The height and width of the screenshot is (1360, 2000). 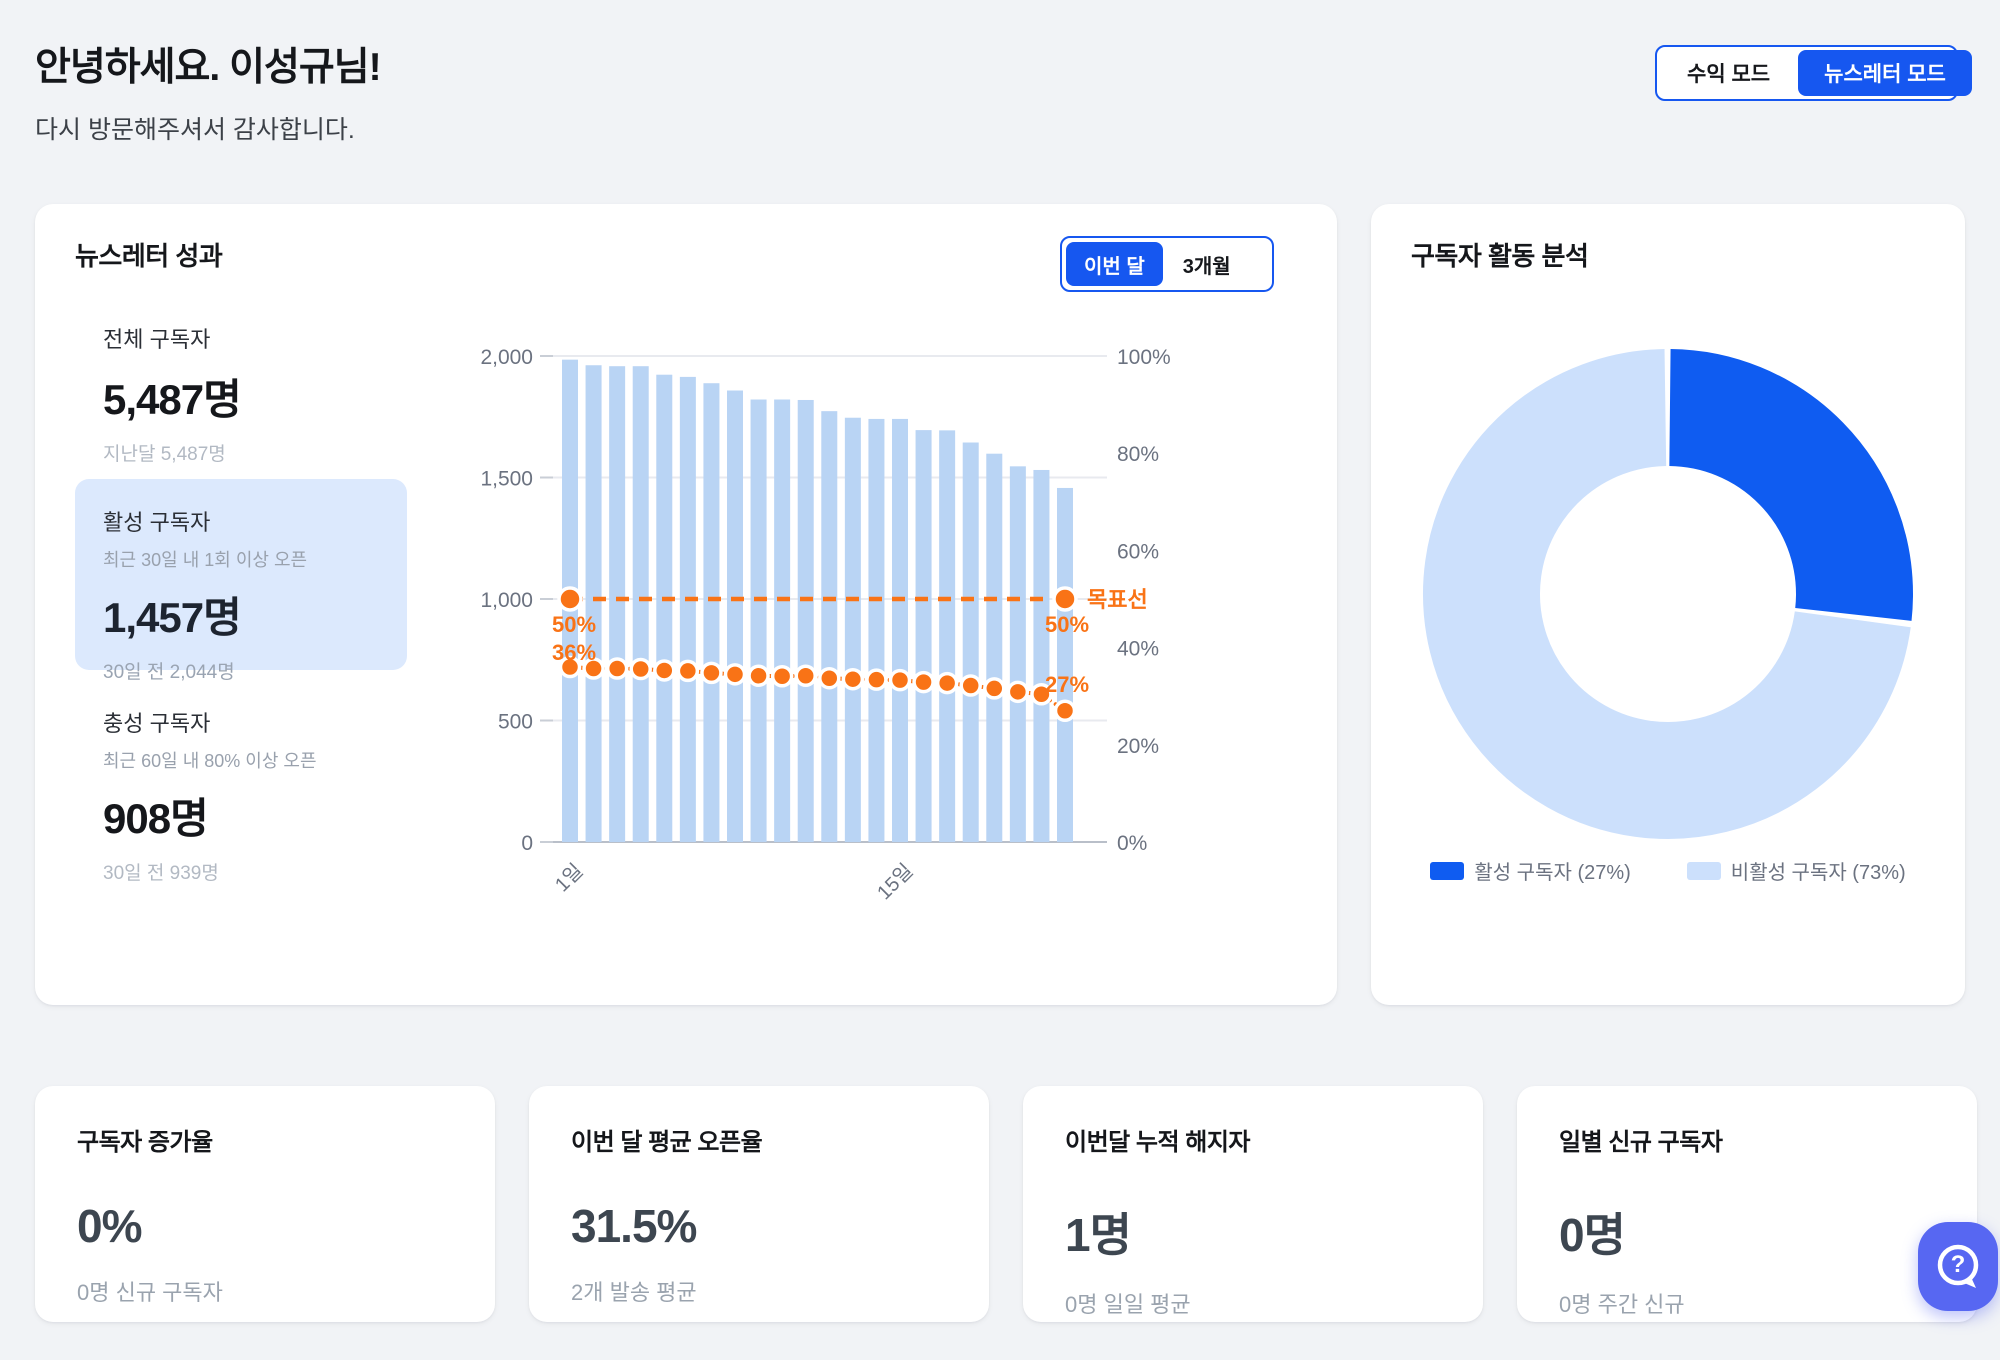 What do you see at coordinates (1818, 873) in the screenshot?
I see `legend-label: 비활성 구독자 (73%)` at bounding box center [1818, 873].